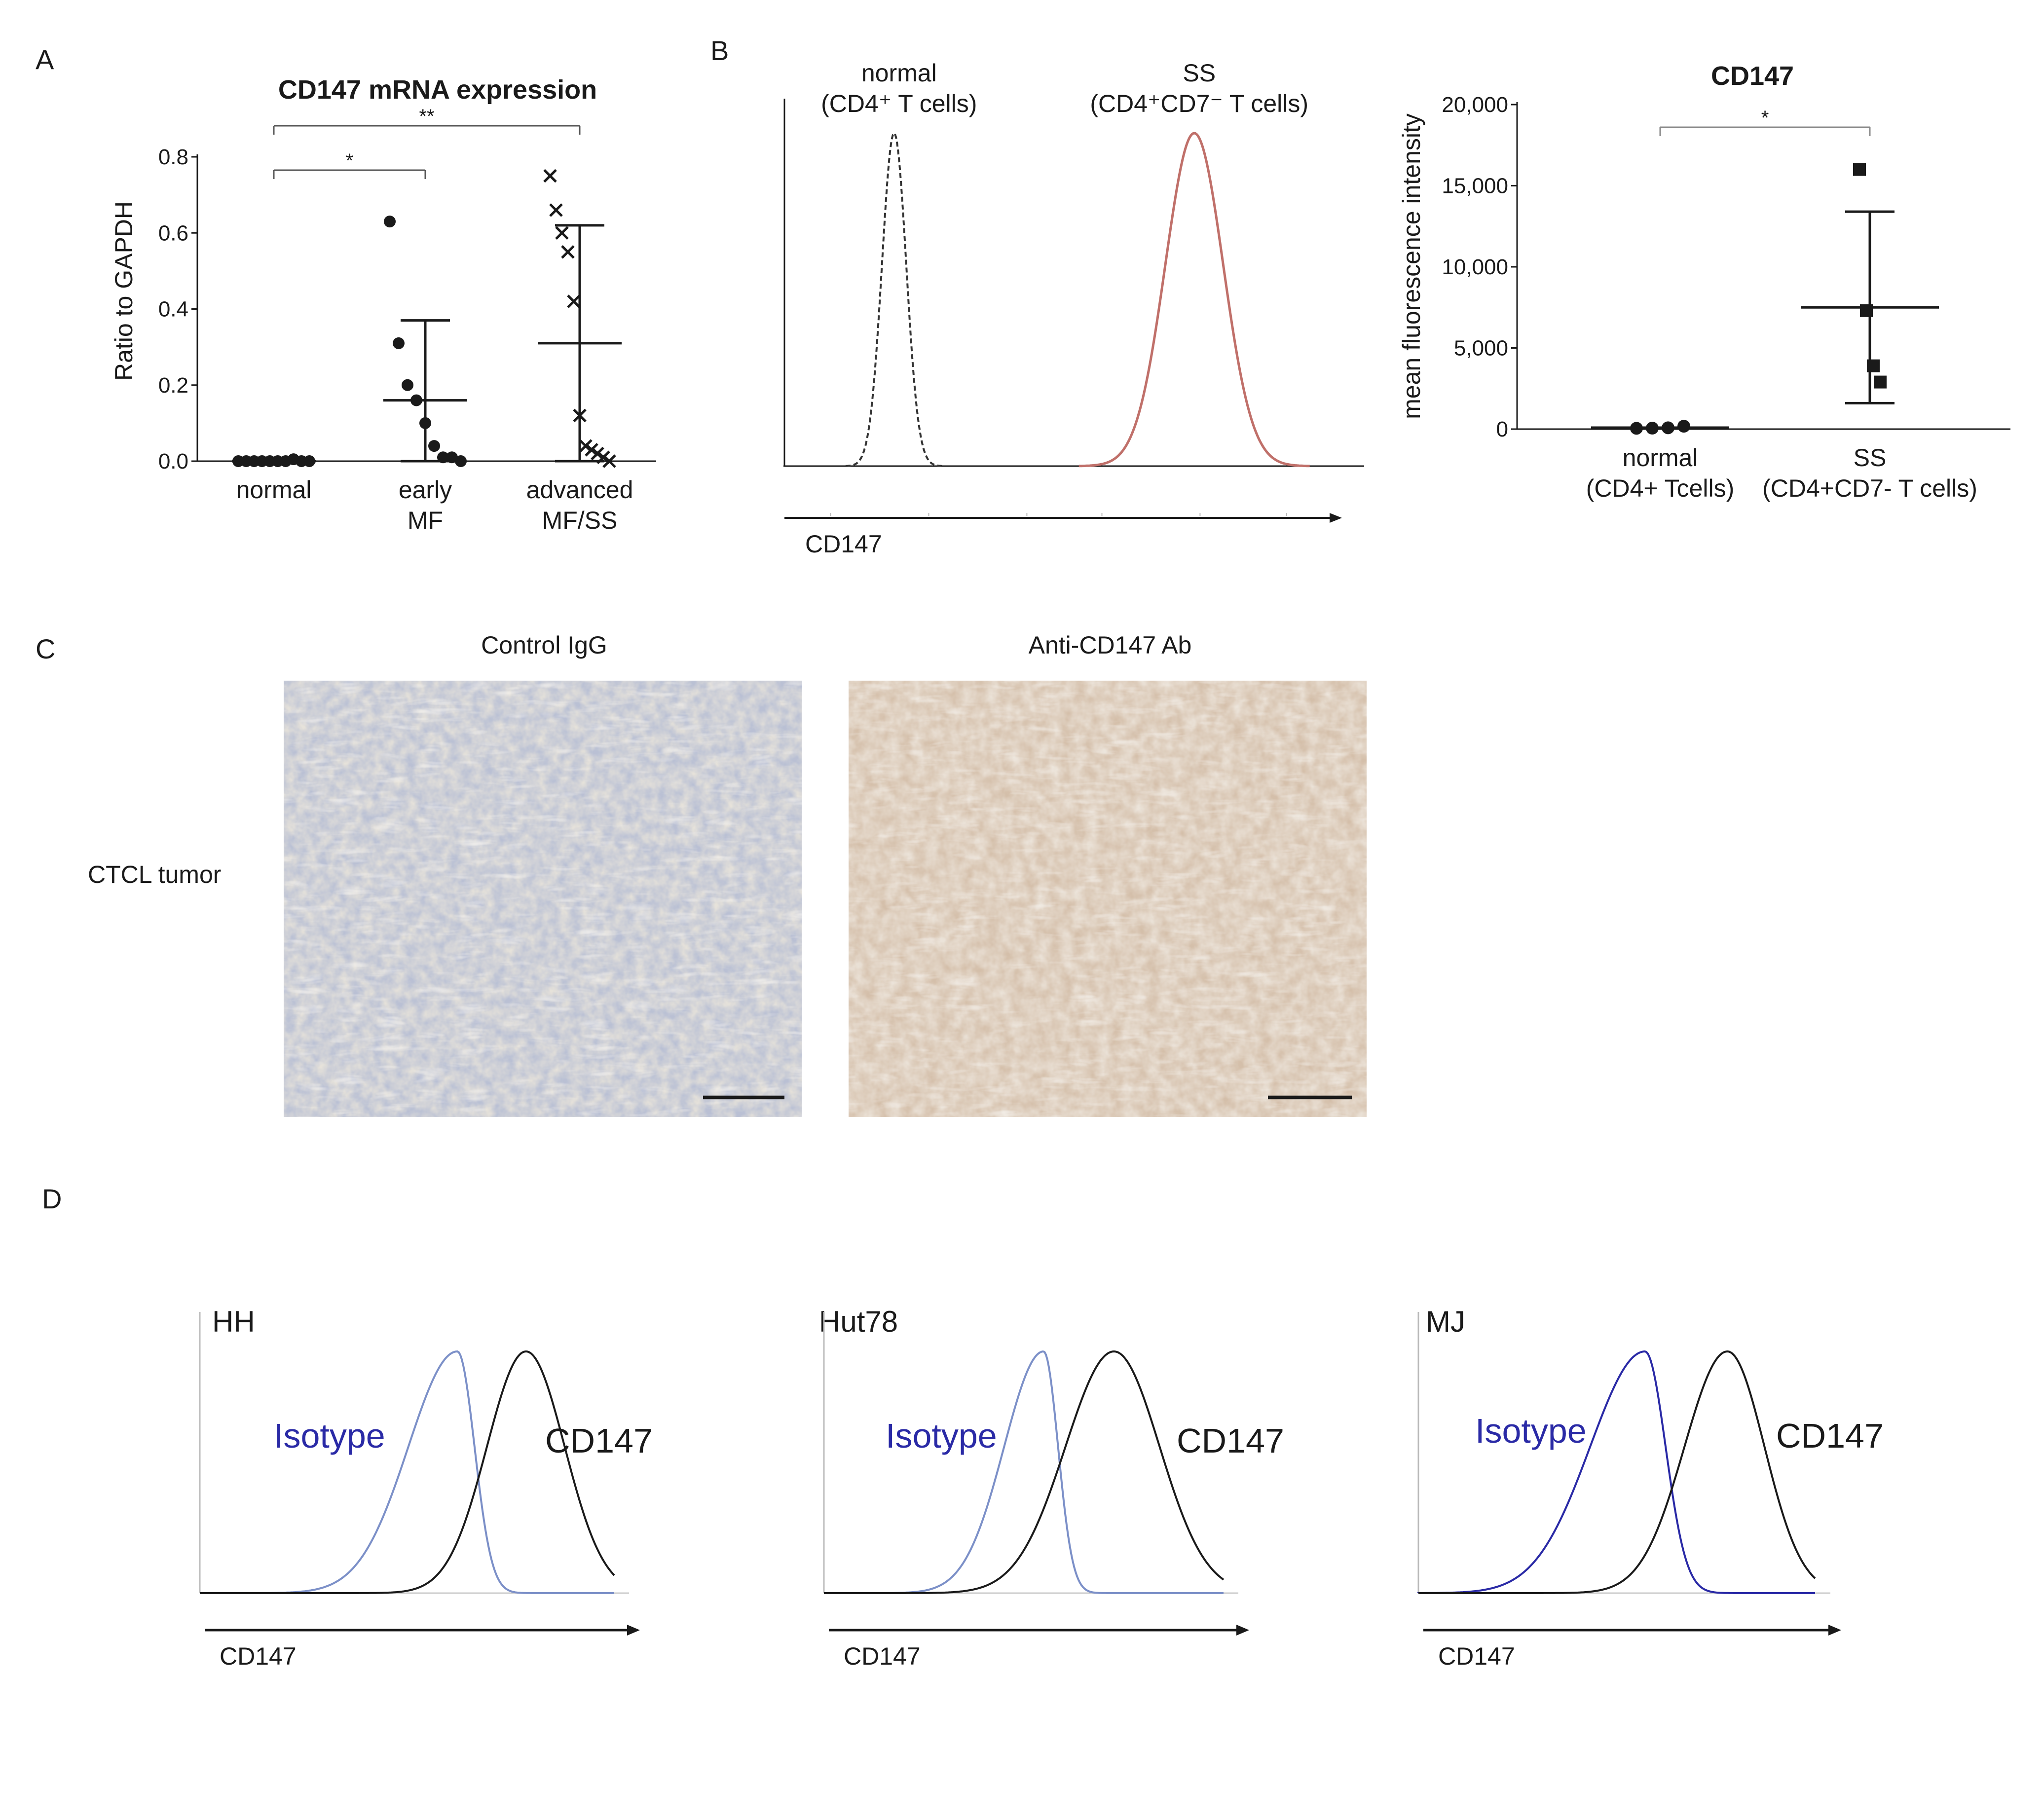 The height and width of the screenshot is (1820, 2043). What do you see at coordinates (46, 648) in the screenshot?
I see `panel-label-c: C` at bounding box center [46, 648].